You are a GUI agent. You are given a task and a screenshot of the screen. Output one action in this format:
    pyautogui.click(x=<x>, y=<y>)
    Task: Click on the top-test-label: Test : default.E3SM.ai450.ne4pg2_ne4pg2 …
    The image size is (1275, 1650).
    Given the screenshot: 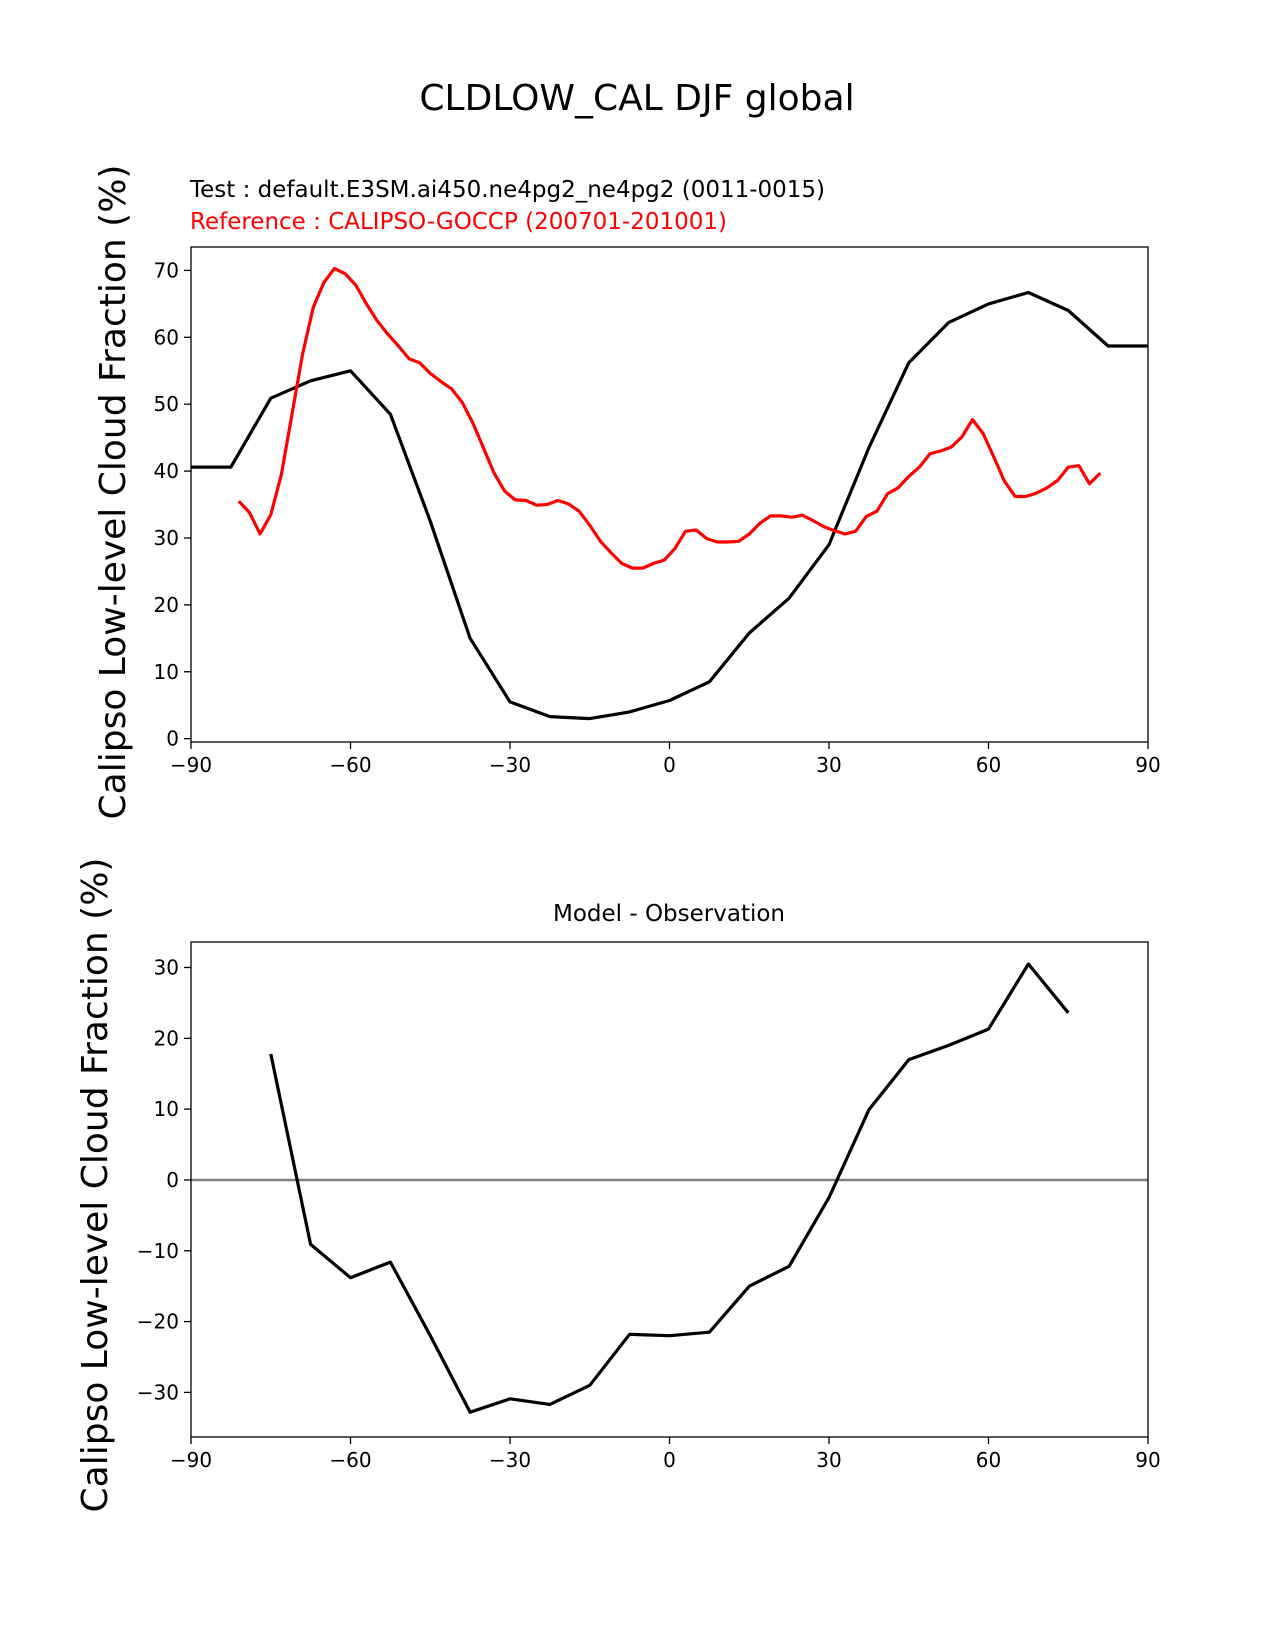 What is the action you would take?
    pyautogui.click(x=507, y=190)
    